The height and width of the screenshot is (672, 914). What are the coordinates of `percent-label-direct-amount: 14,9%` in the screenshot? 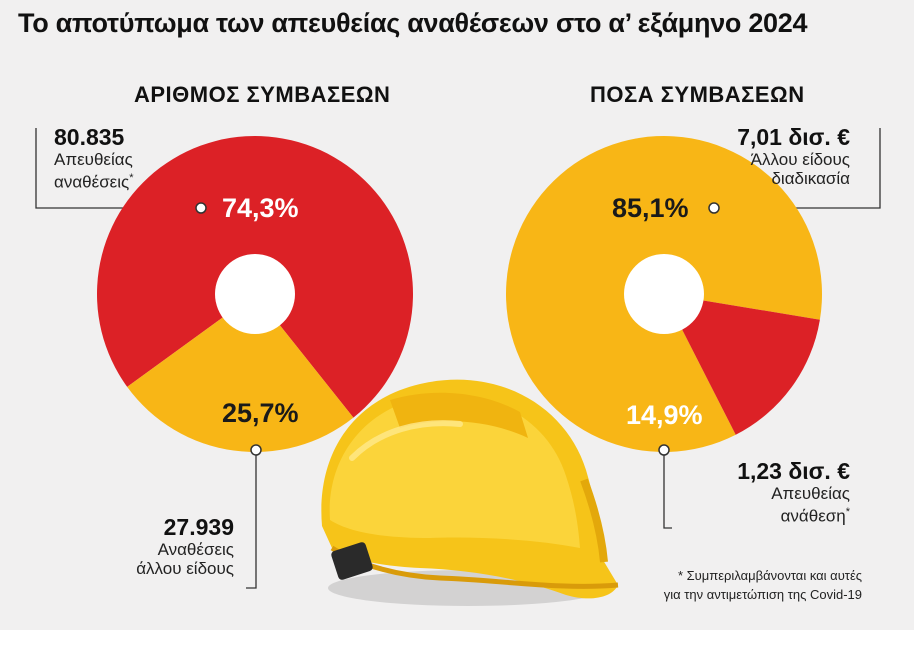 It's located at (664, 428).